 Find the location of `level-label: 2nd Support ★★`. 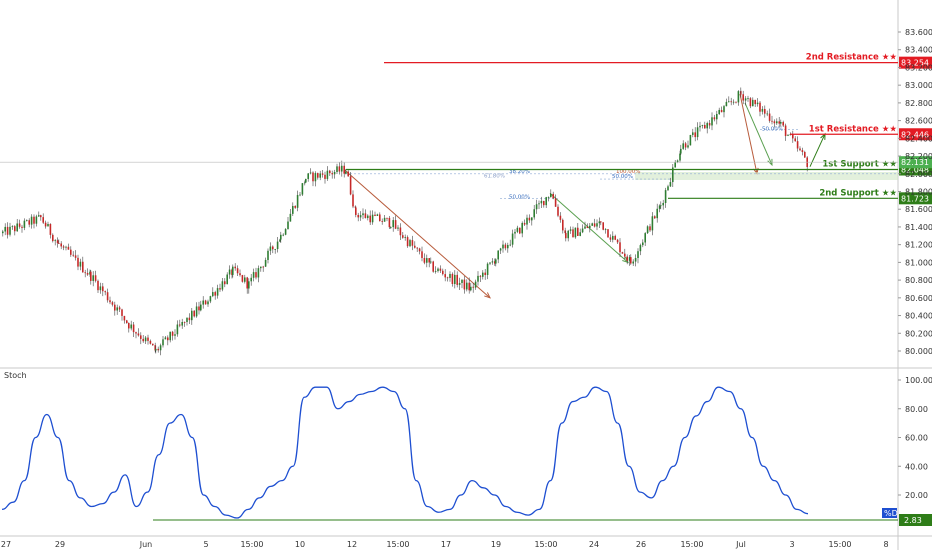

level-label: 2nd Support ★★ is located at coordinates (858, 193).